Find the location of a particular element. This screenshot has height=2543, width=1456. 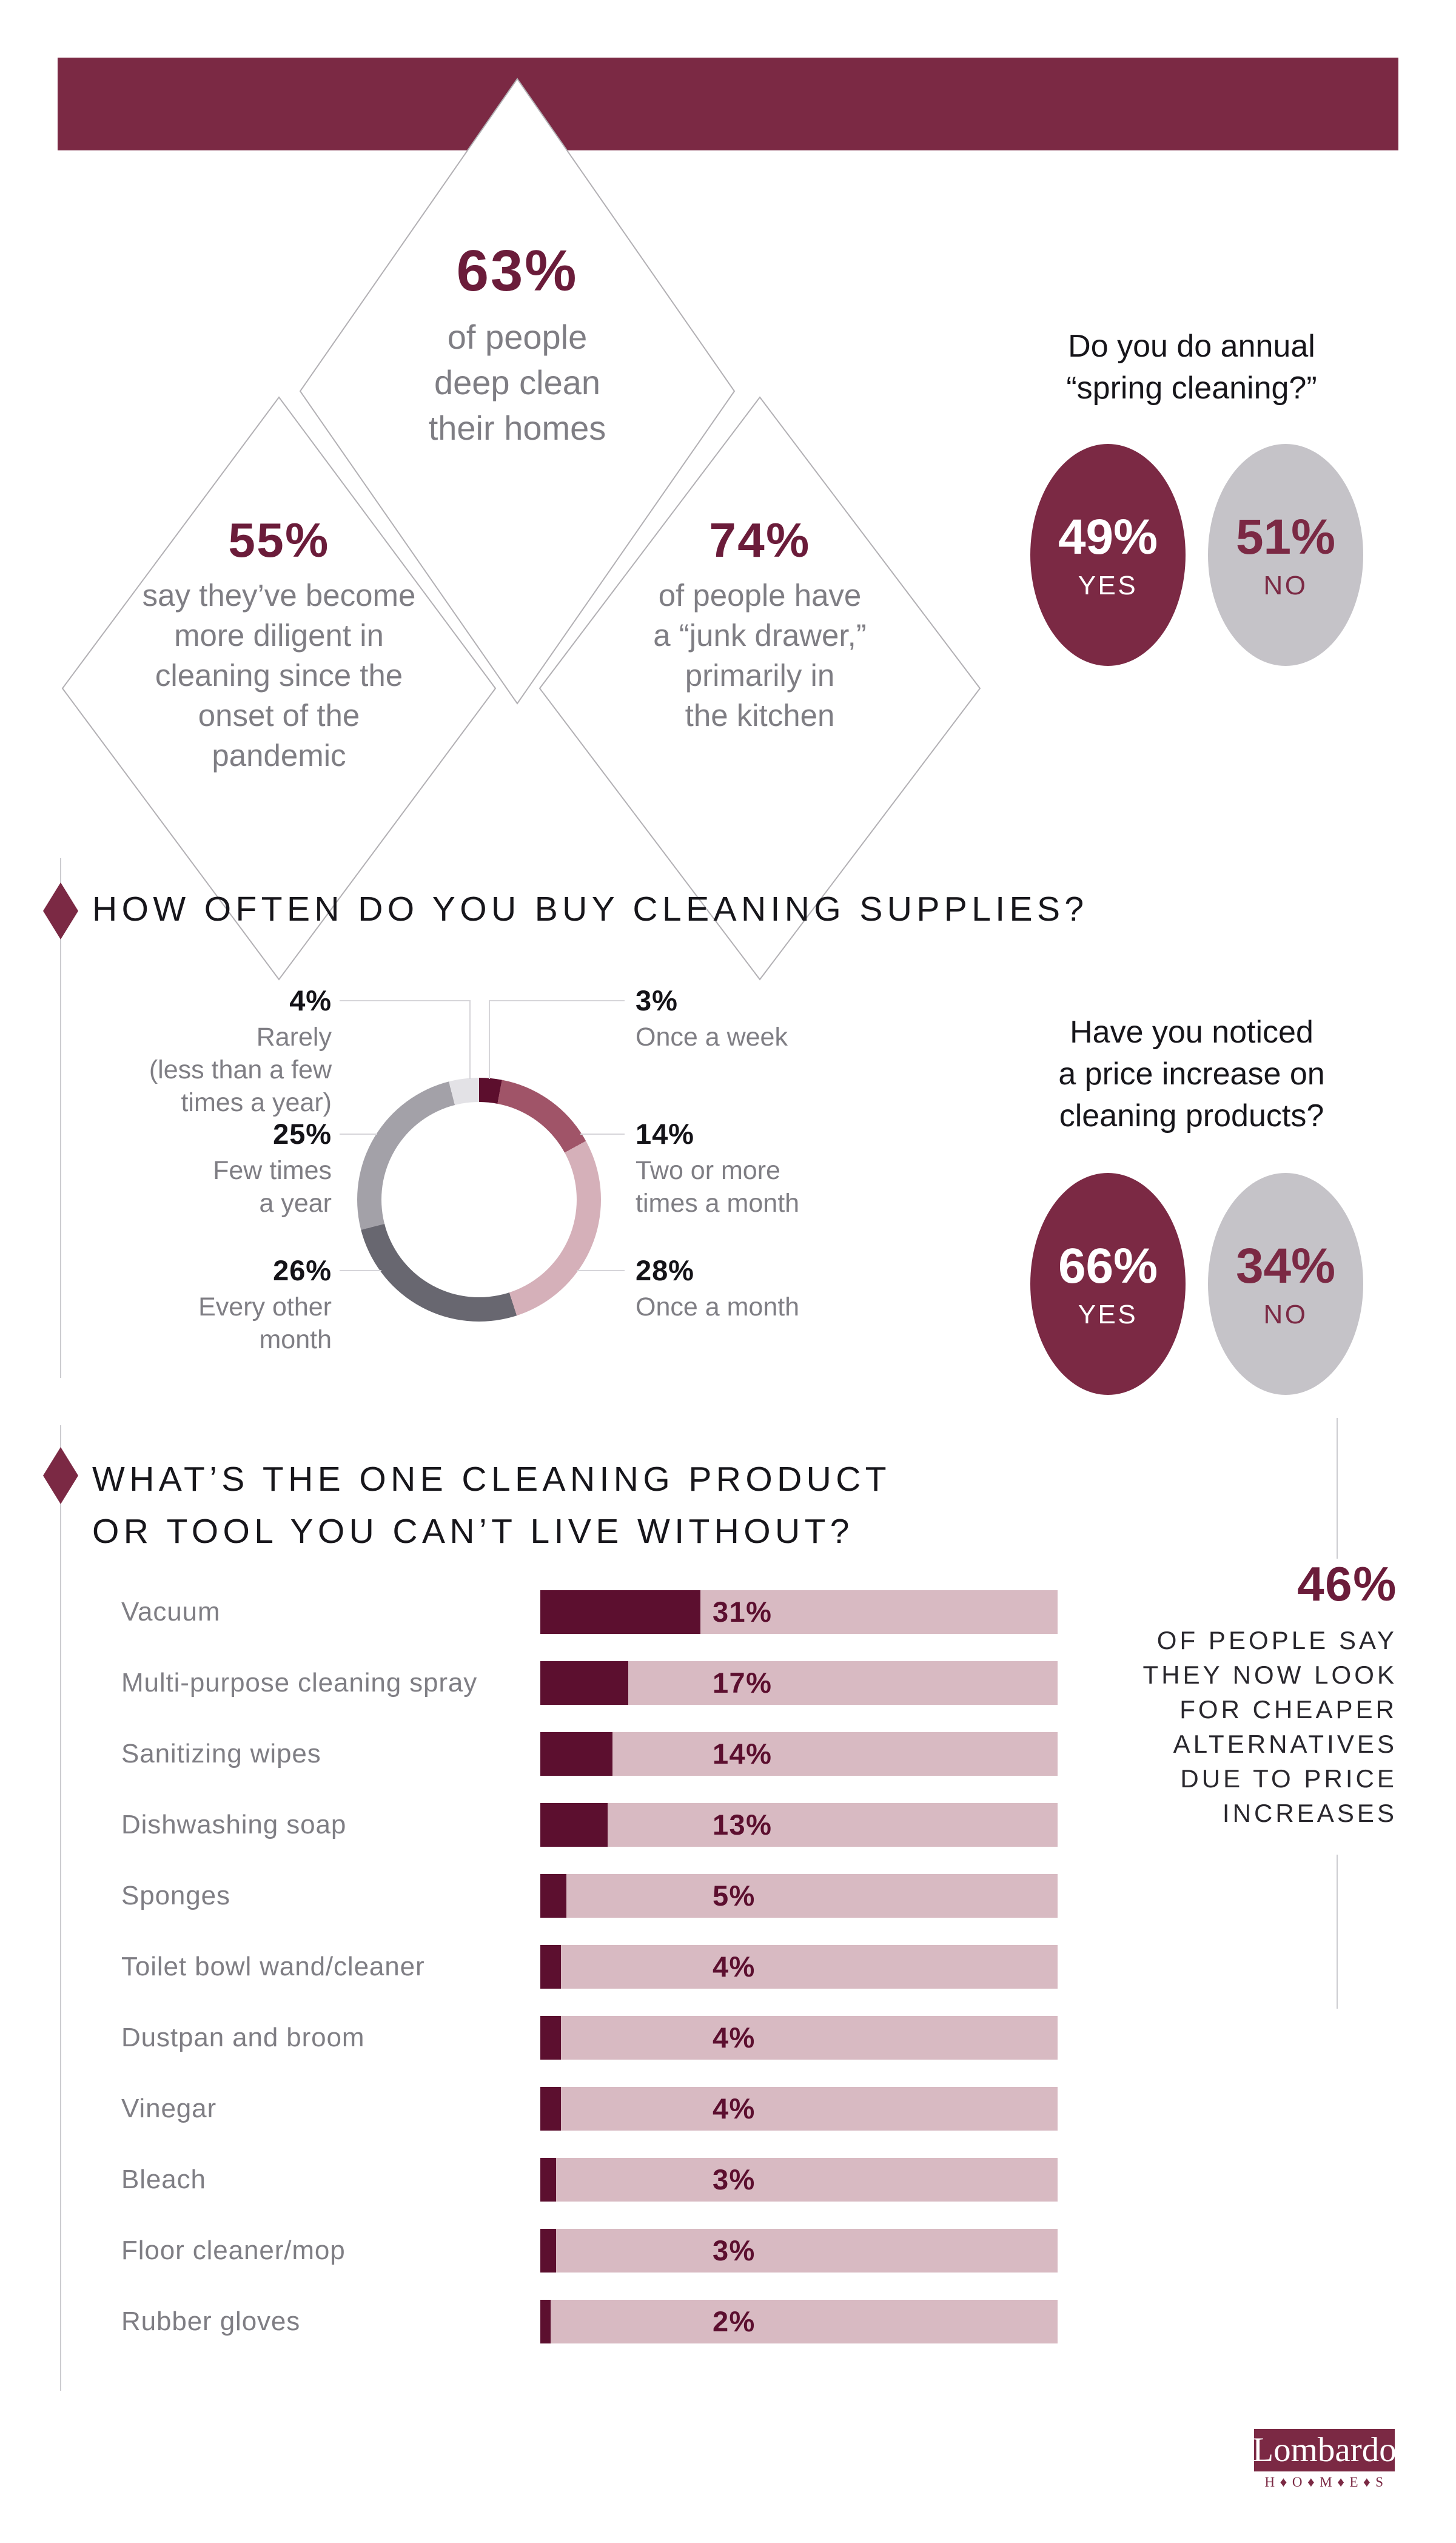

bar-value-label: 17% is located at coordinates (743, 1683).